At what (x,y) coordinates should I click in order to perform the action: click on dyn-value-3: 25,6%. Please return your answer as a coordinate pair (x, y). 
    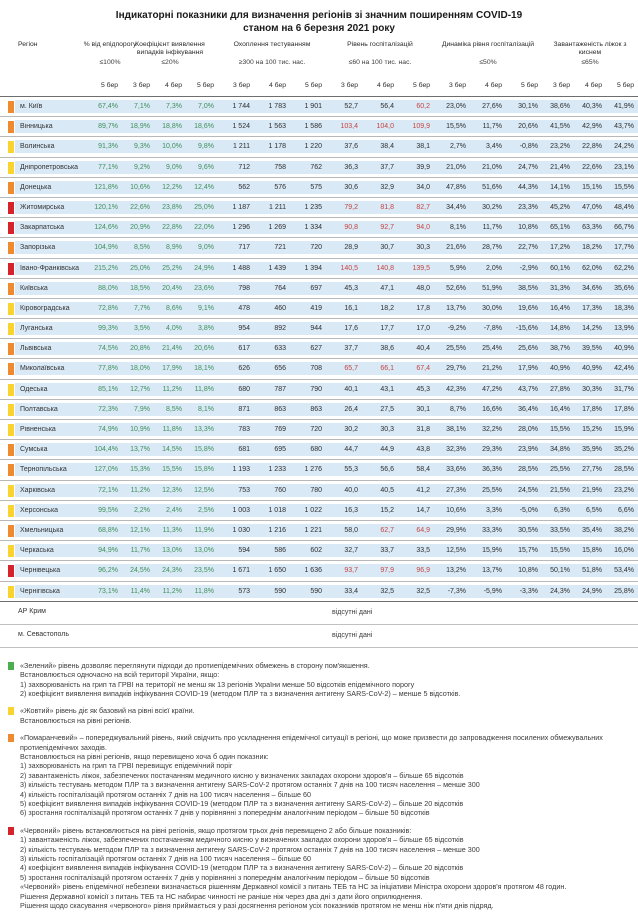
    Looking at the image, I should click on (528, 349).